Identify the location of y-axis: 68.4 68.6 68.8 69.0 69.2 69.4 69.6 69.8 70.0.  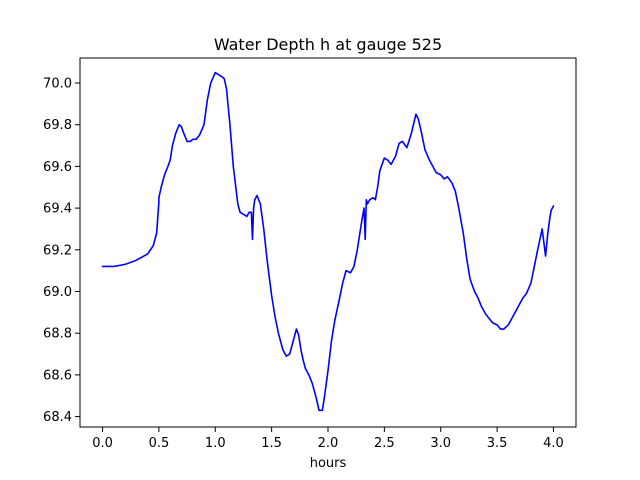
(61, 251).